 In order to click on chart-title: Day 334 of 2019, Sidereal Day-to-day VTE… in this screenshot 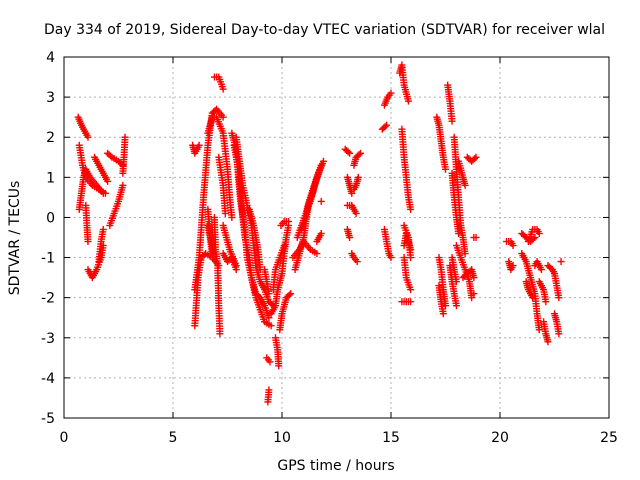, I will do `click(324, 30)`.